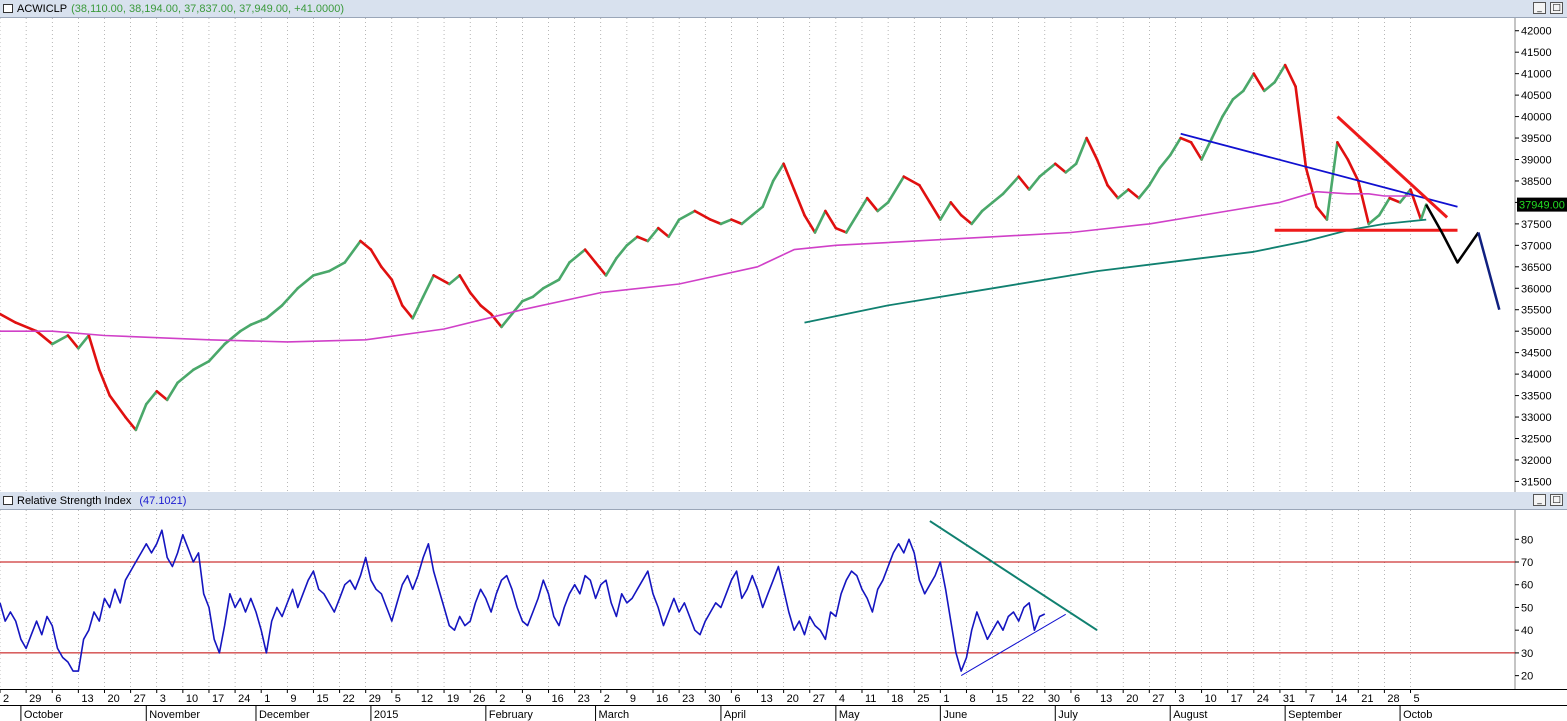 This screenshot has width=1567, height=721. What do you see at coordinates (1341, 699) in the screenshot?
I see `day-label: 14` at bounding box center [1341, 699].